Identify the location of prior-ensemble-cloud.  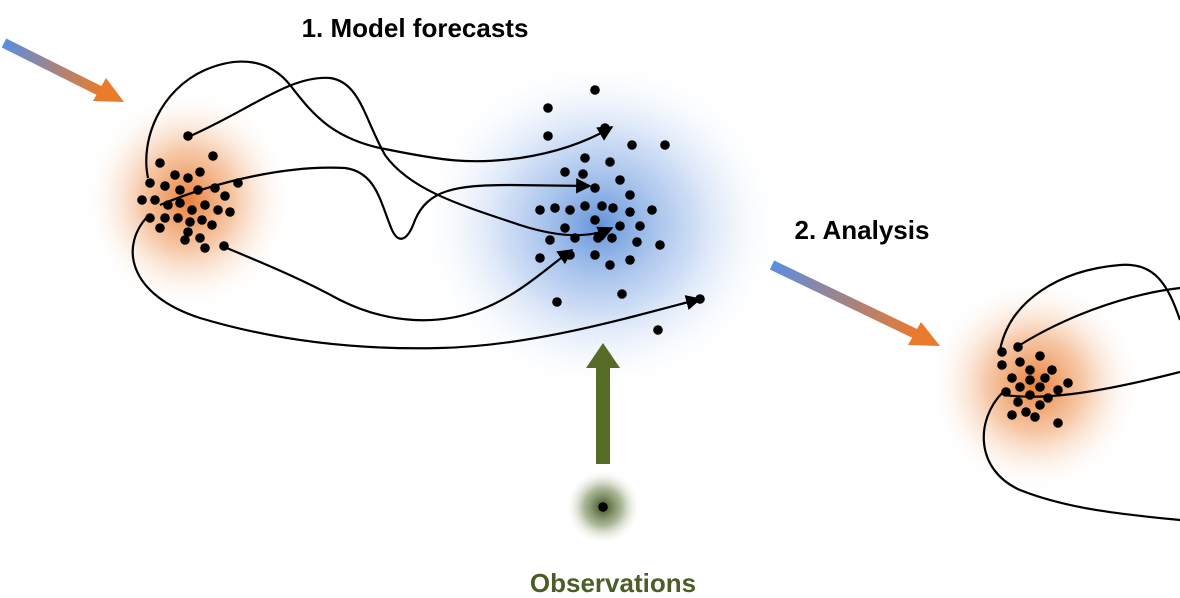
(188, 200).